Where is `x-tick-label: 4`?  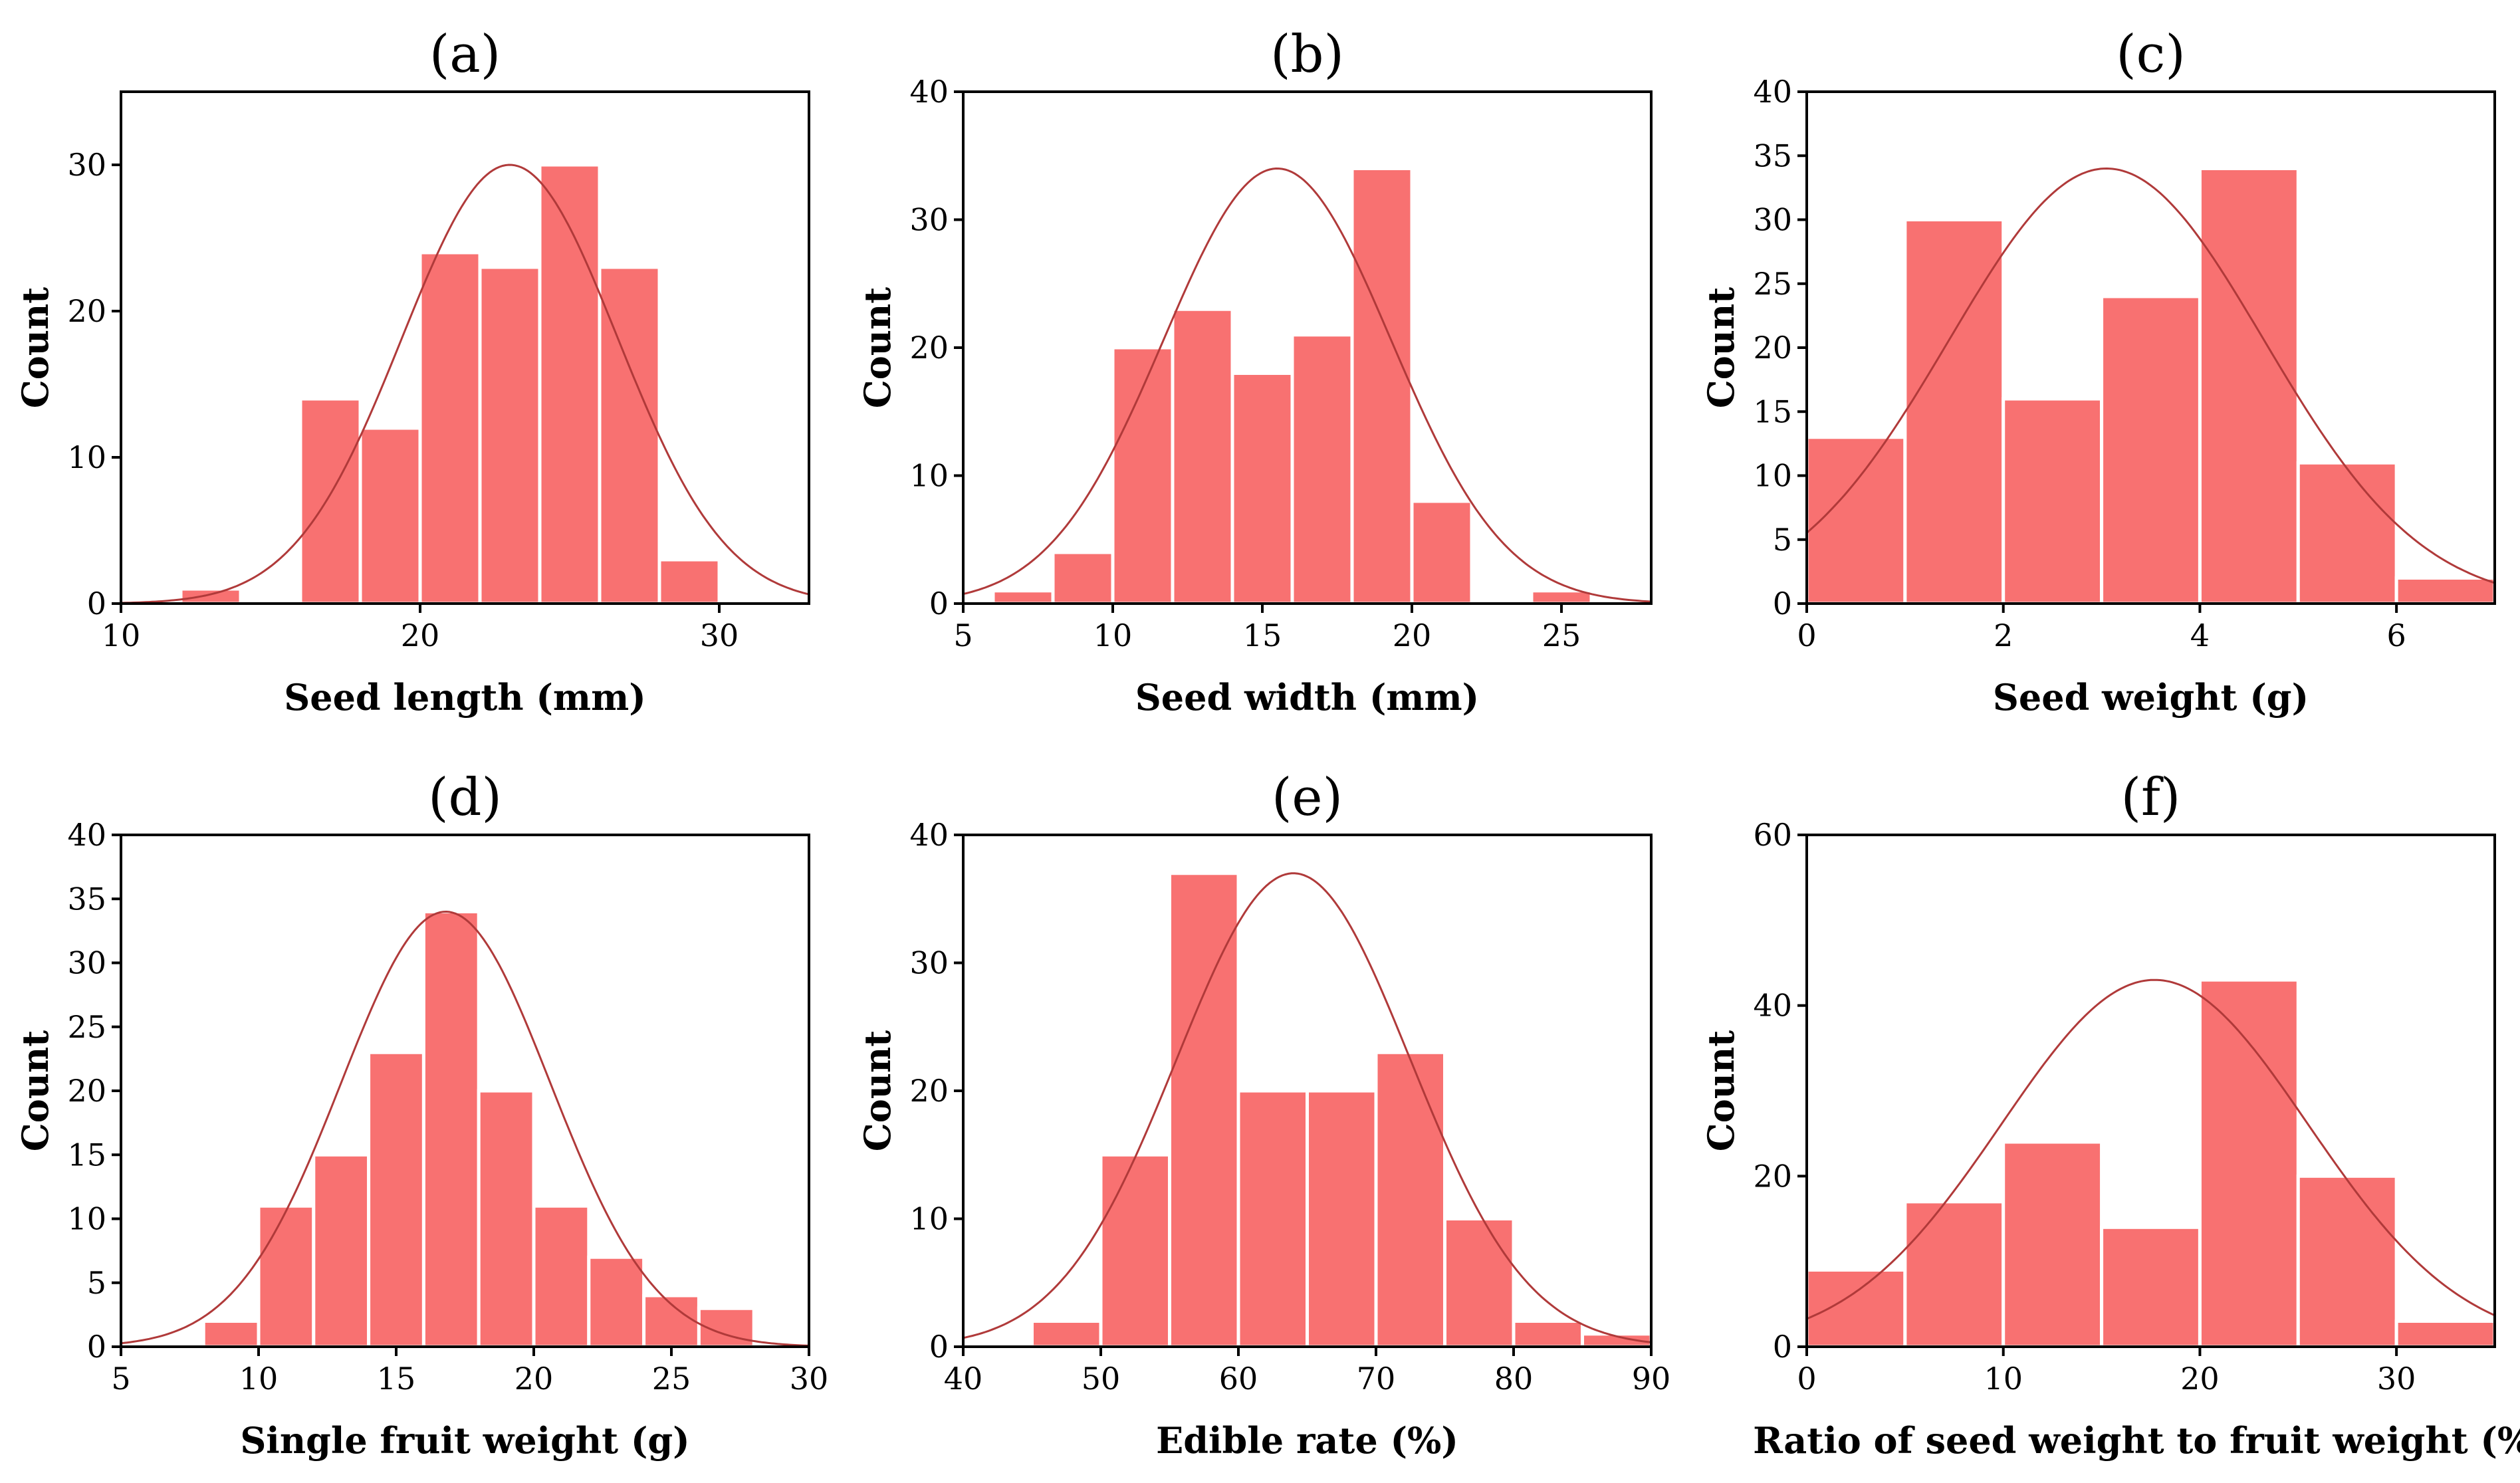 x-tick-label: 4 is located at coordinates (2200, 635).